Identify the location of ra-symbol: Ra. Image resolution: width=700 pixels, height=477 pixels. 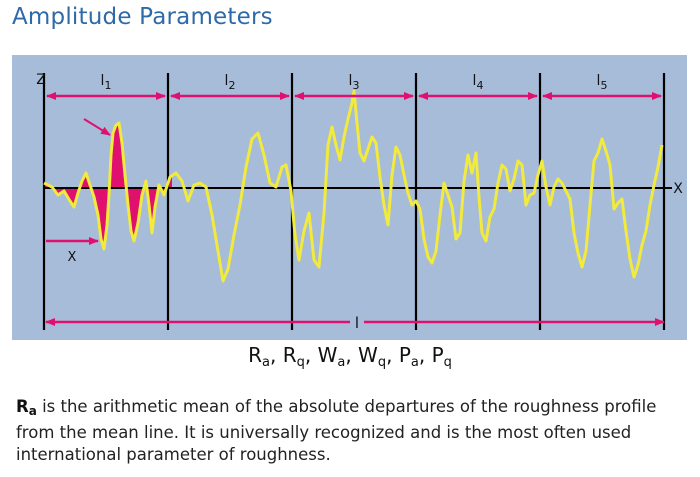
(26, 407).